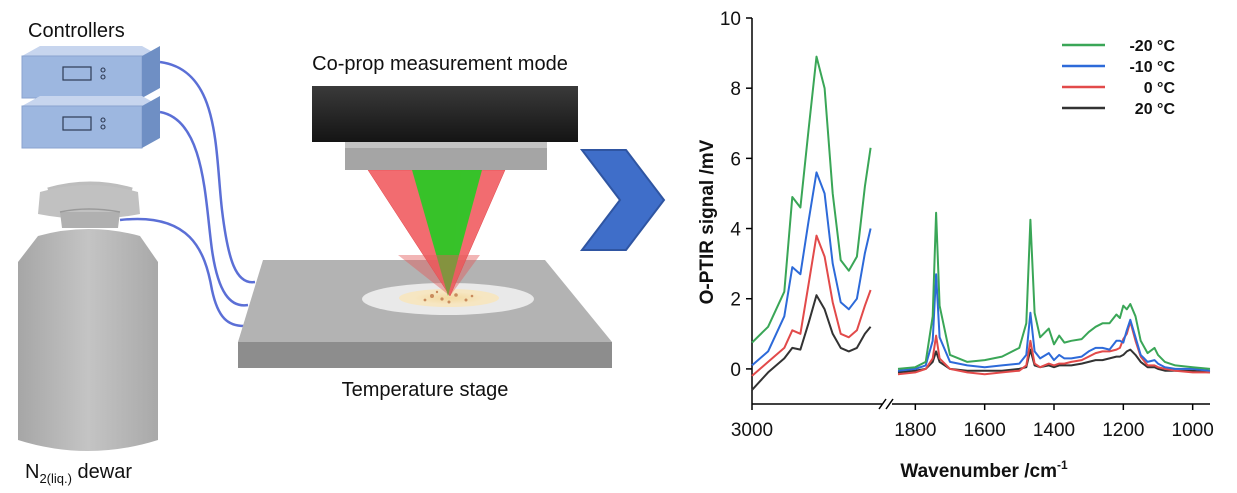  What do you see at coordinates (447, 233) in the screenshot?
I see `visible-probe-beam` at bounding box center [447, 233].